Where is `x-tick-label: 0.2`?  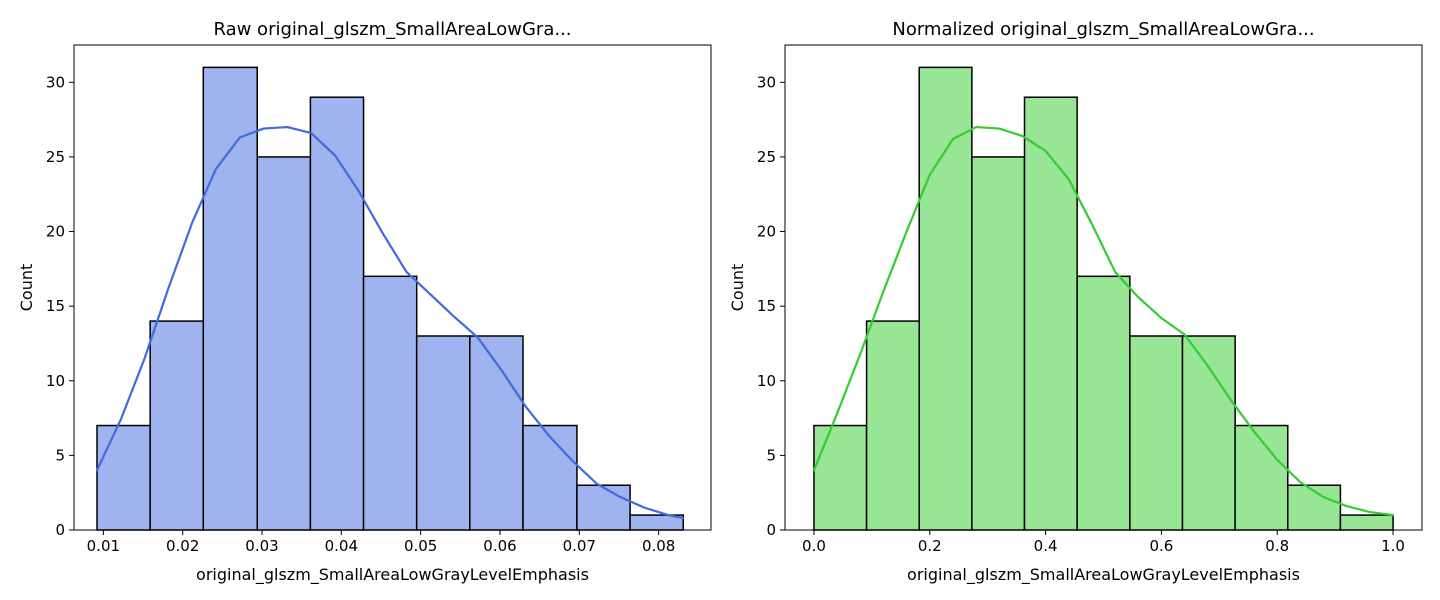 x-tick-label: 0.2 is located at coordinates (930, 546).